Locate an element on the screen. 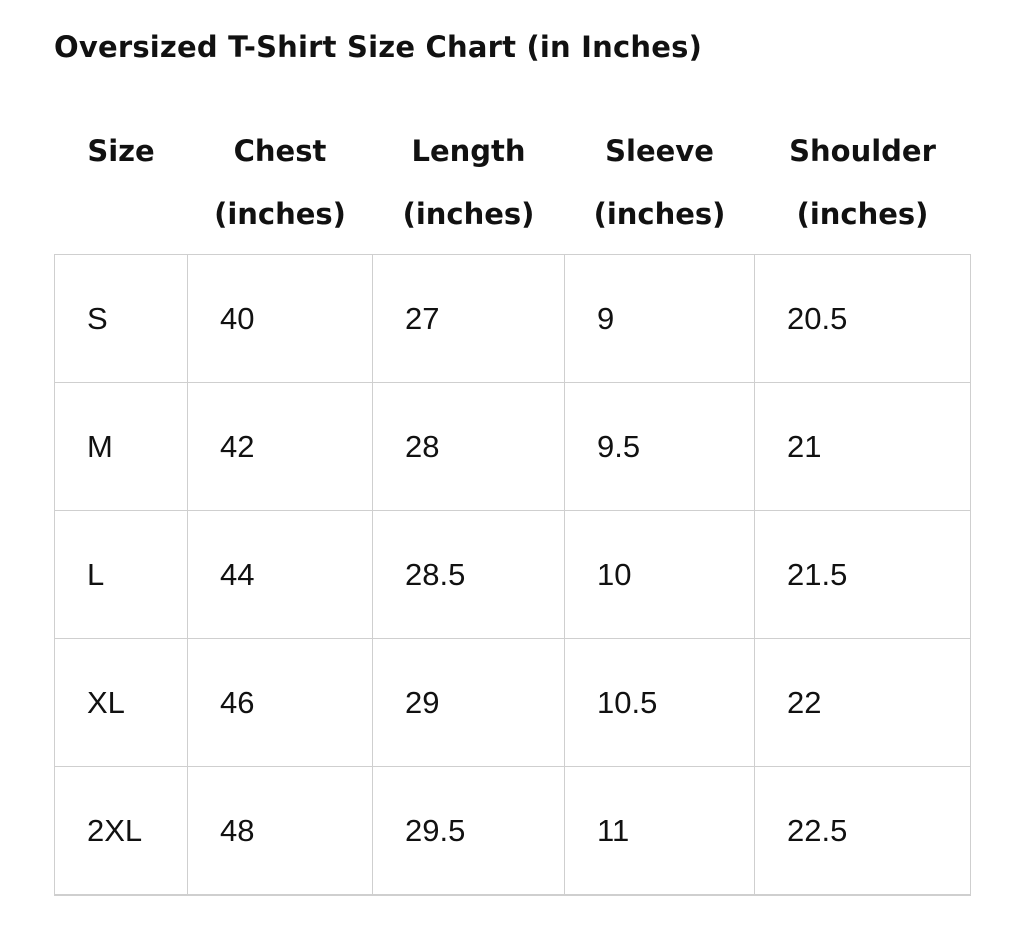 This screenshot has width=1024, height=938. table-cell: 20.5 is located at coordinates (862, 318).